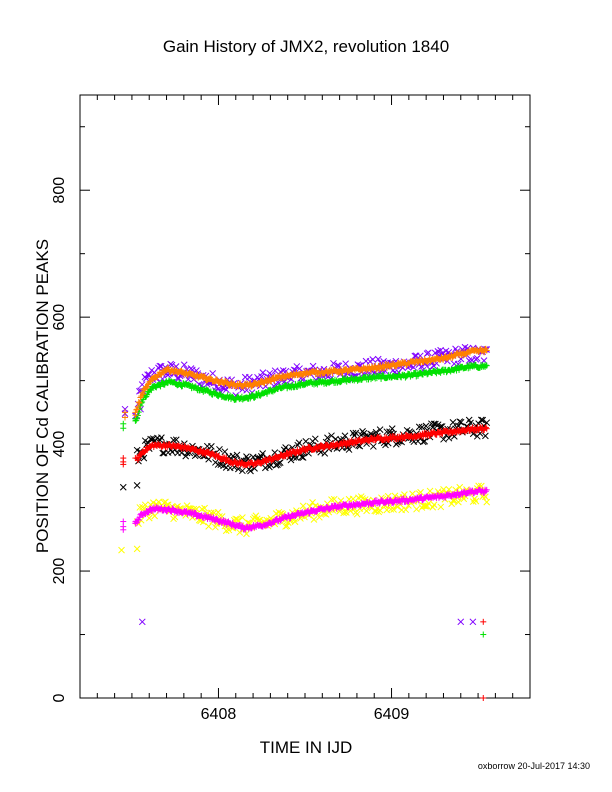 This screenshot has height=792, width=612. Describe the element at coordinates (59, 444) in the screenshot. I see `y-tick-label: 400` at that location.